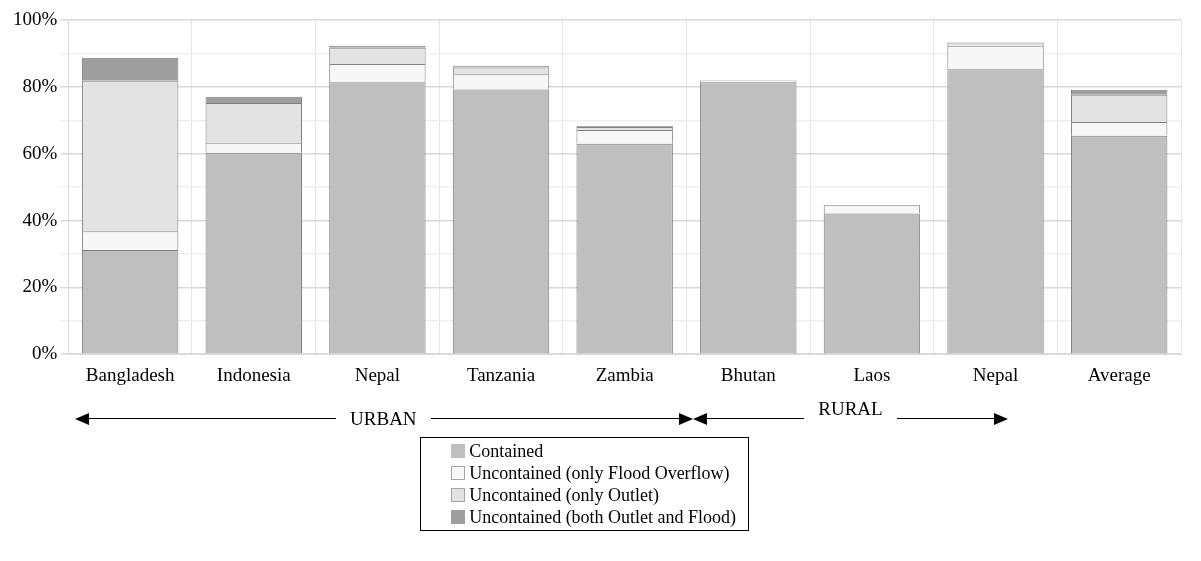 The width and height of the screenshot is (1201, 561). Describe the element at coordinates (872, 374) in the screenshot. I see `x-tick-label: Laos` at that location.